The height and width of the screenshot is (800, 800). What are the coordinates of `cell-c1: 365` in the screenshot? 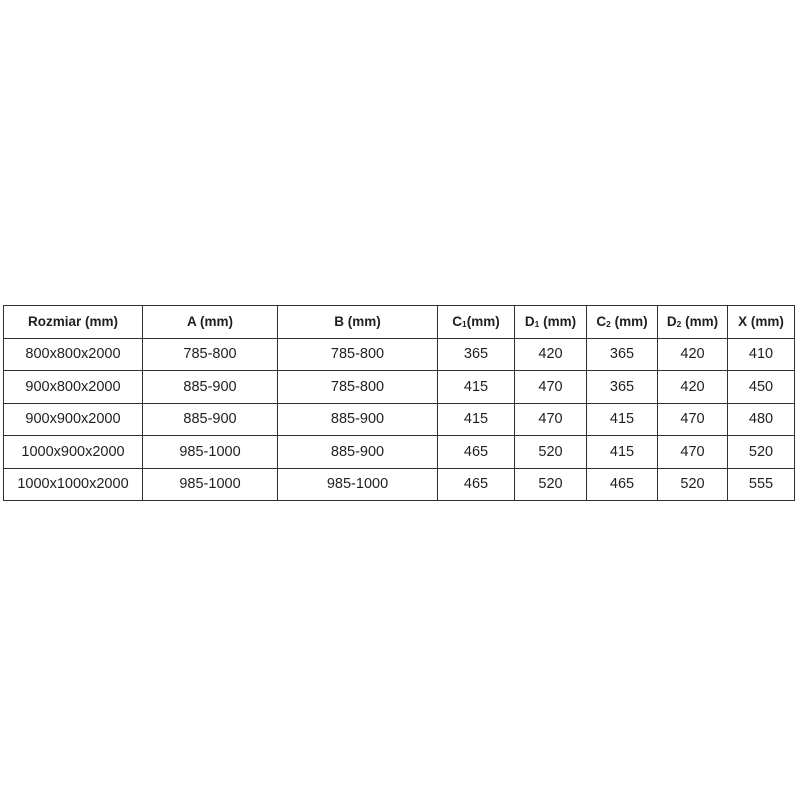 It's located at (476, 354).